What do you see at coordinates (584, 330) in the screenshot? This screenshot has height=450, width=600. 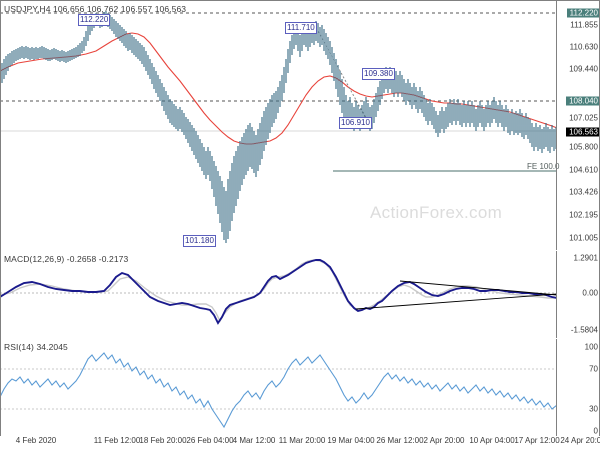 I see `macd-tick-min: -1.5804` at bounding box center [584, 330].